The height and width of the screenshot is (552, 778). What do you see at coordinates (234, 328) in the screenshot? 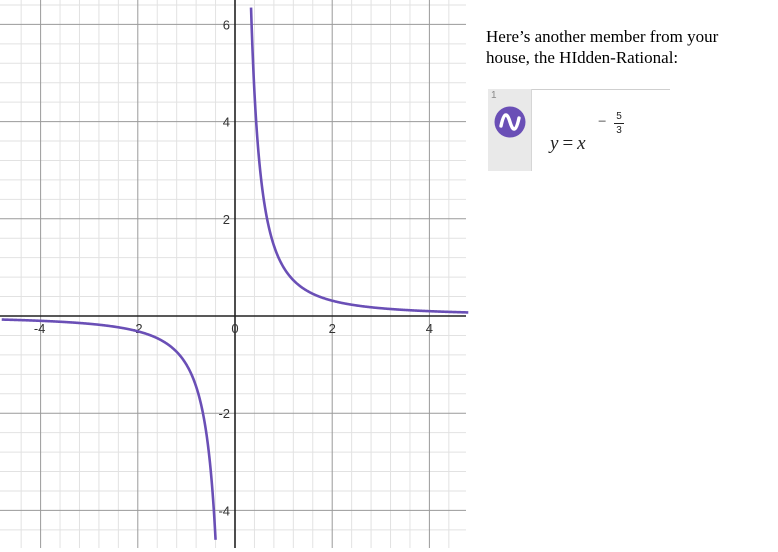
I see `x-tick-label: 0` at bounding box center [234, 328].